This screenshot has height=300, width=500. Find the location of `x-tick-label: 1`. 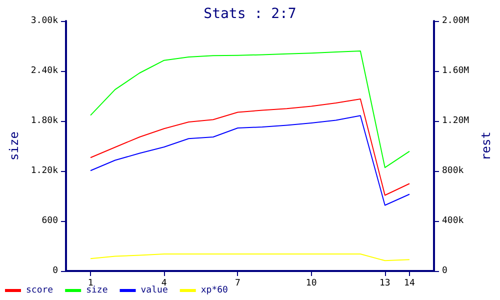

x-tick-label: 1 is located at coordinates (91, 283).